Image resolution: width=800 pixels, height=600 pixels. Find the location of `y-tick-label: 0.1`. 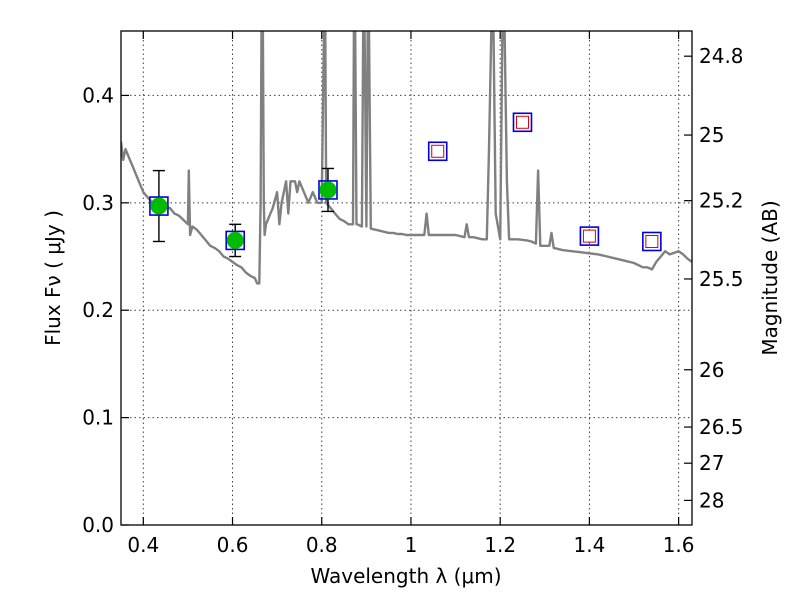

y-tick-label: 0.1 is located at coordinates (98, 418).